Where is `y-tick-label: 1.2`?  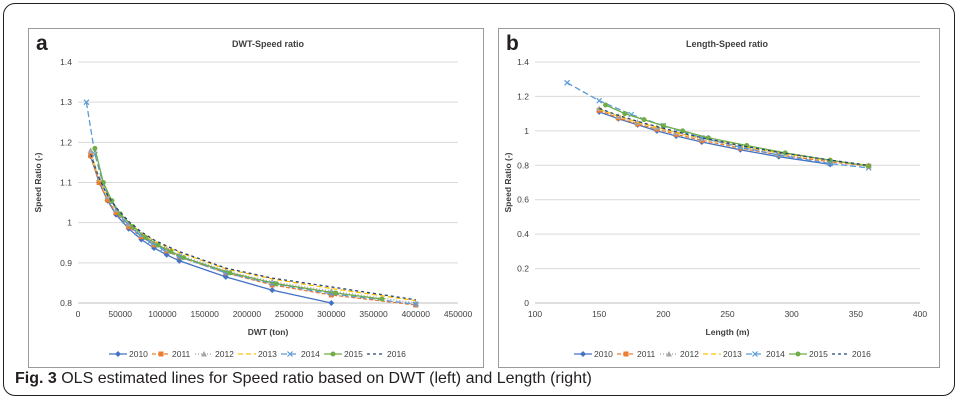
y-tick-label: 1.2 is located at coordinates (66, 142).